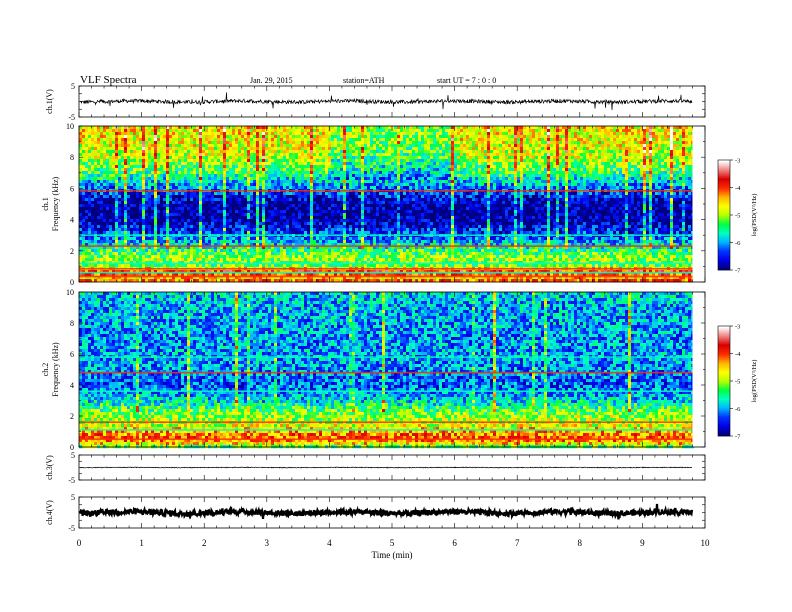 The width and height of the screenshot is (792, 612). Describe the element at coordinates (71, 117) in the screenshot. I see `panel-1-ytick-label: -5` at that location.